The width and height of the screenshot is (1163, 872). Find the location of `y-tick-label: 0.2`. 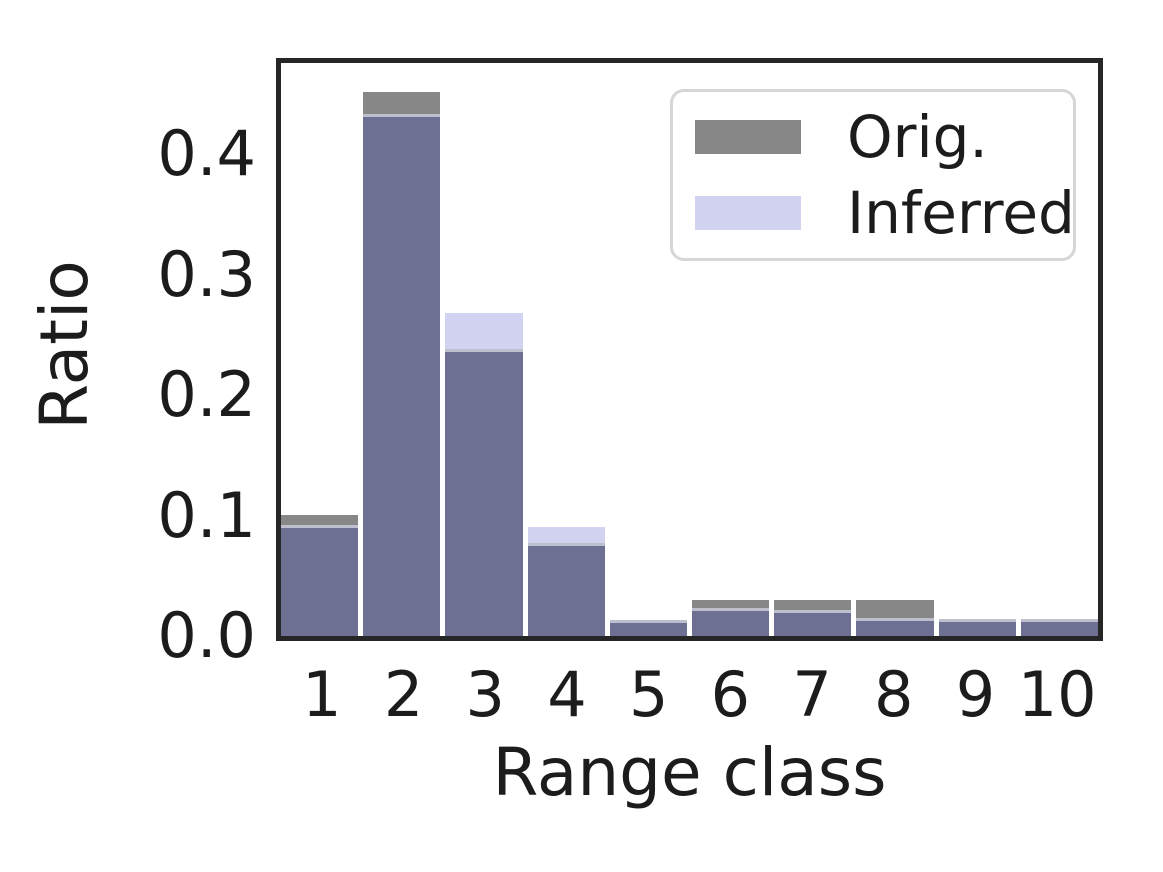

y-tick-label: 0.2 is located at coordinates (206, 394).